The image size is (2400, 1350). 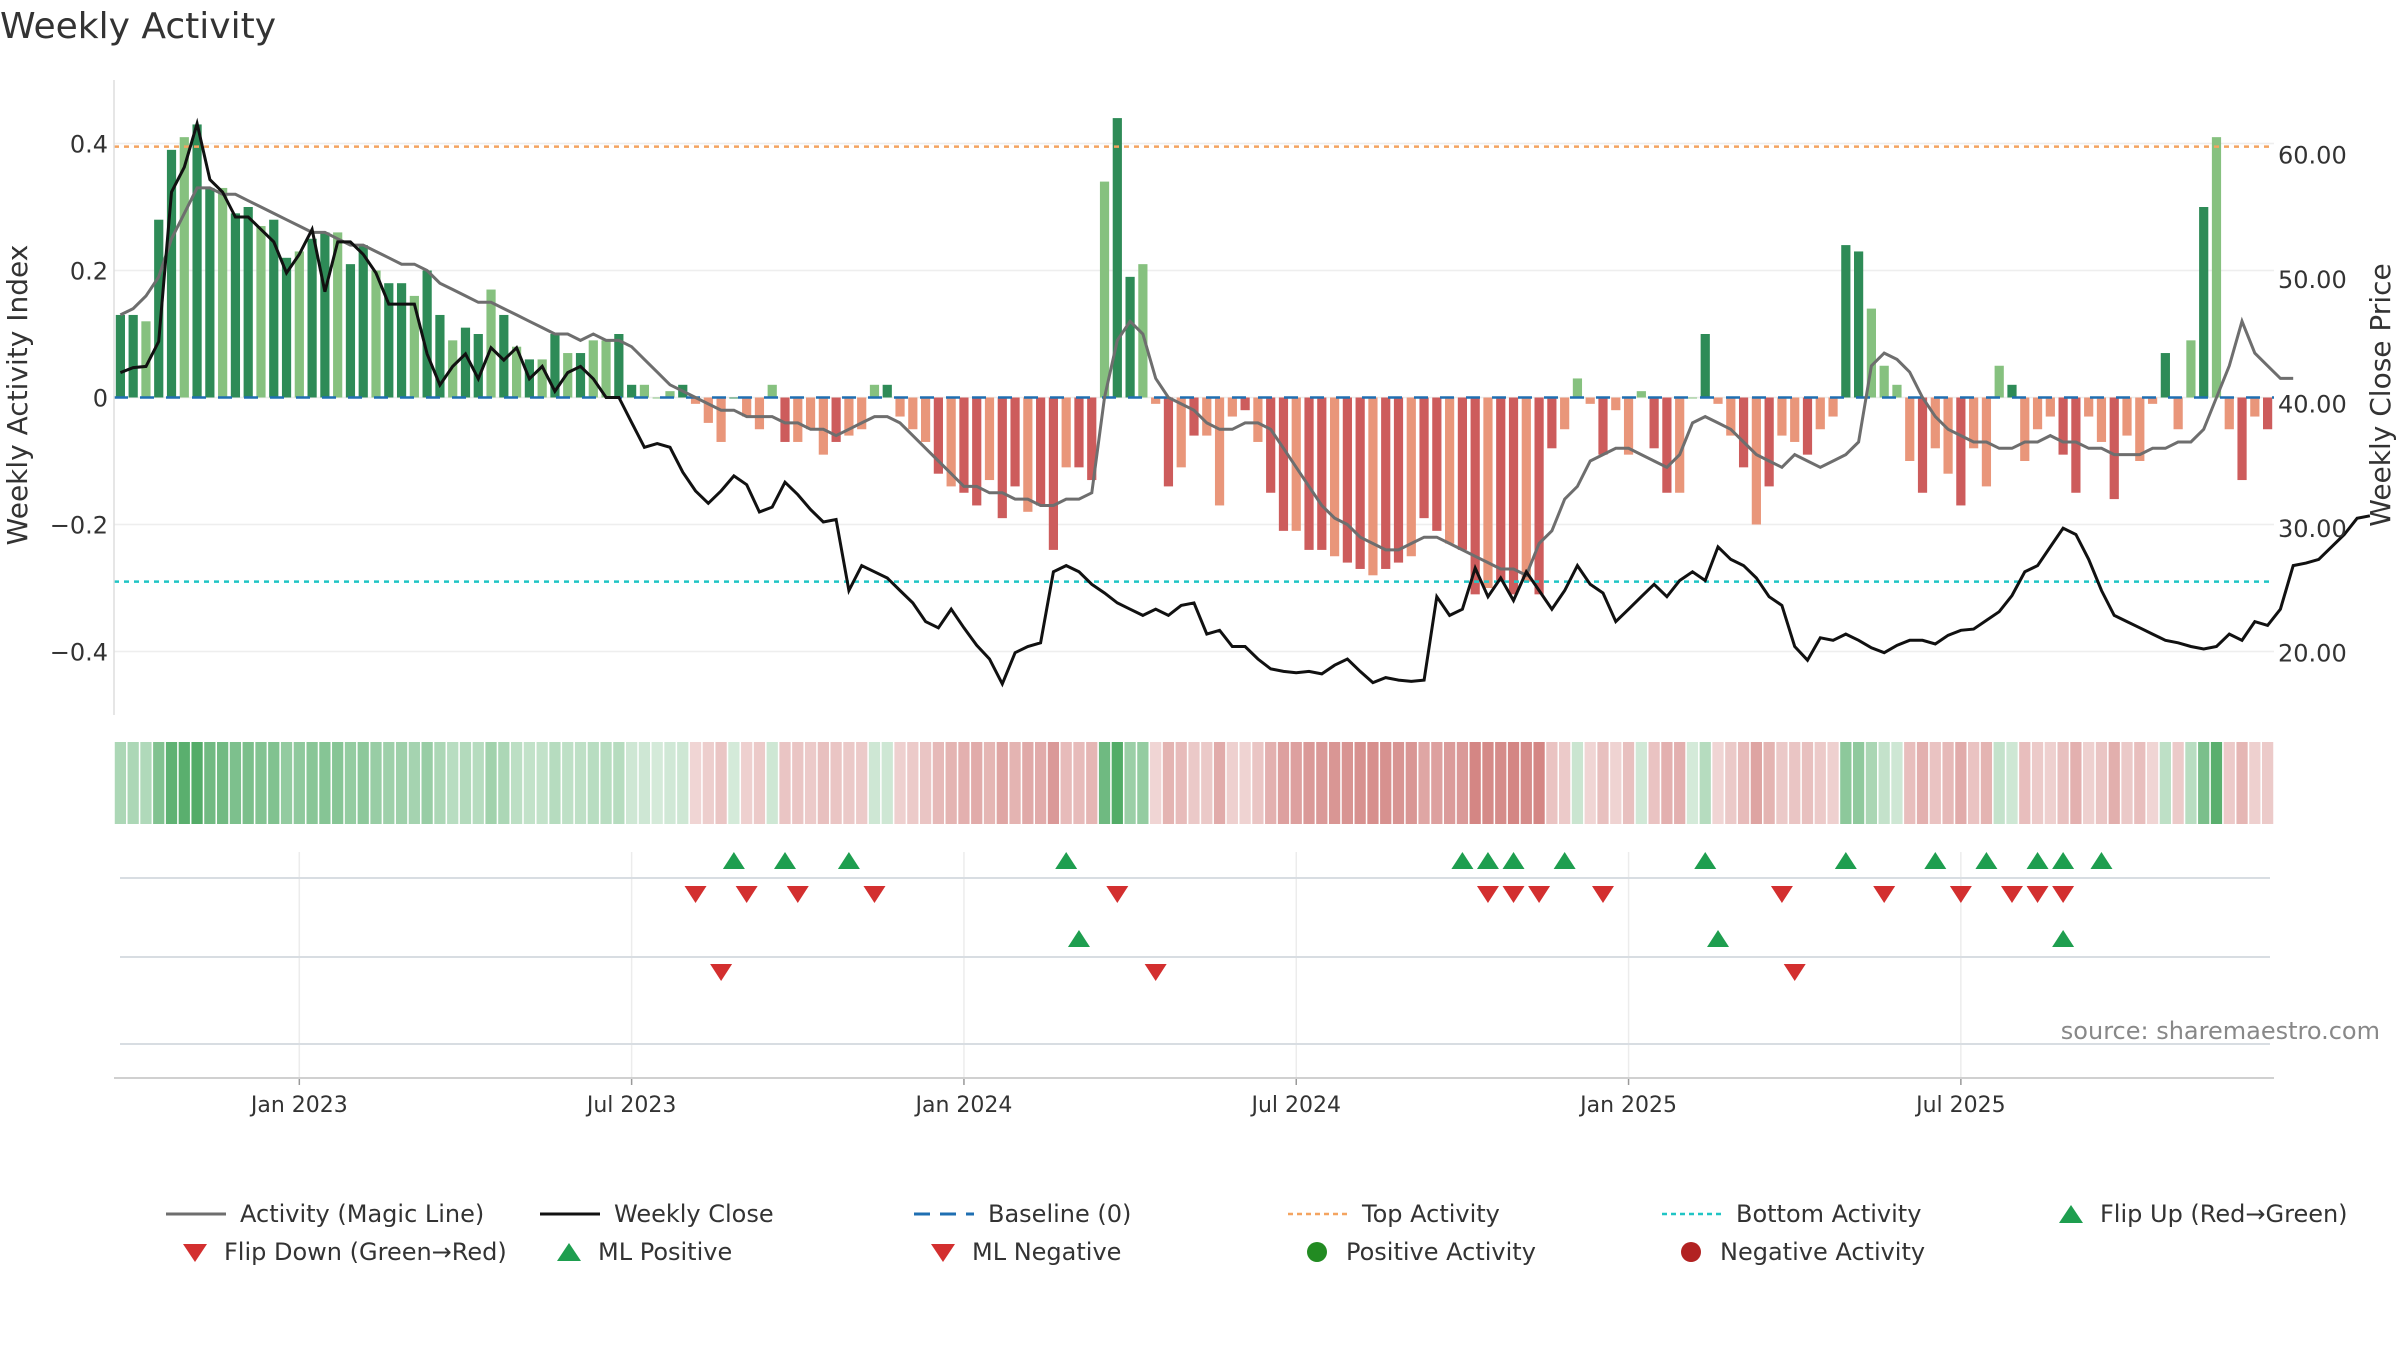 I want to click on source-text: source: sharemaestro.com, so click(x=2220, y=1031).